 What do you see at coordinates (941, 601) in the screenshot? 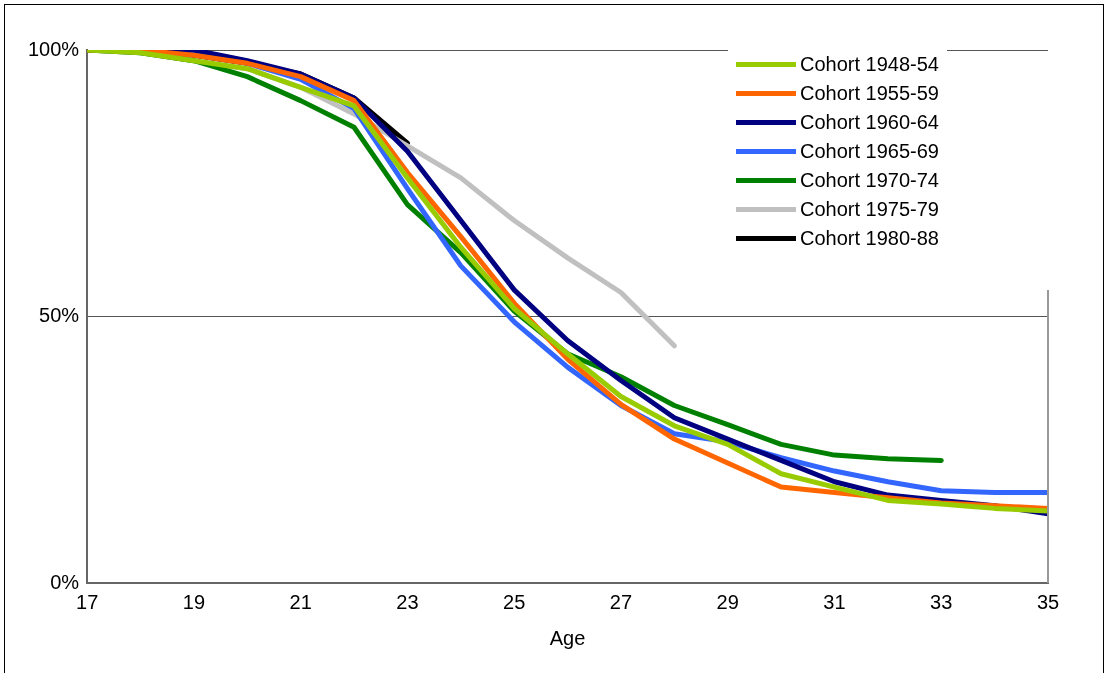
I see `x-tick-label: 33` at bounding box center [941, 601].